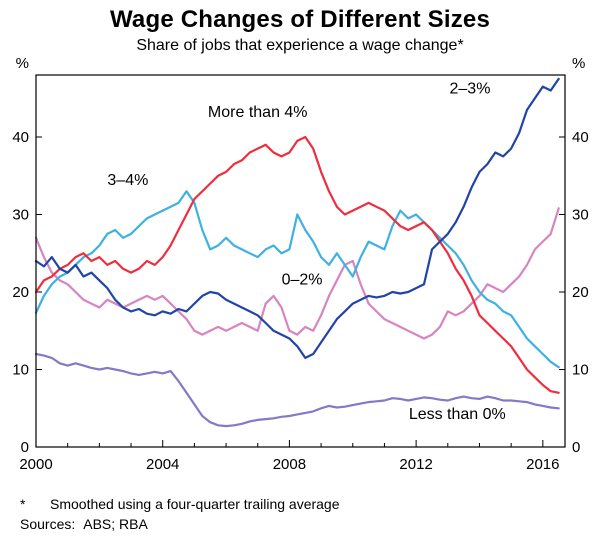 Image resolution: width=600 pixels, height=554 pixels. Describe the element at coordinates (20, 292) in the screenshot. I see `y-tick-label-left: 20` at that location.